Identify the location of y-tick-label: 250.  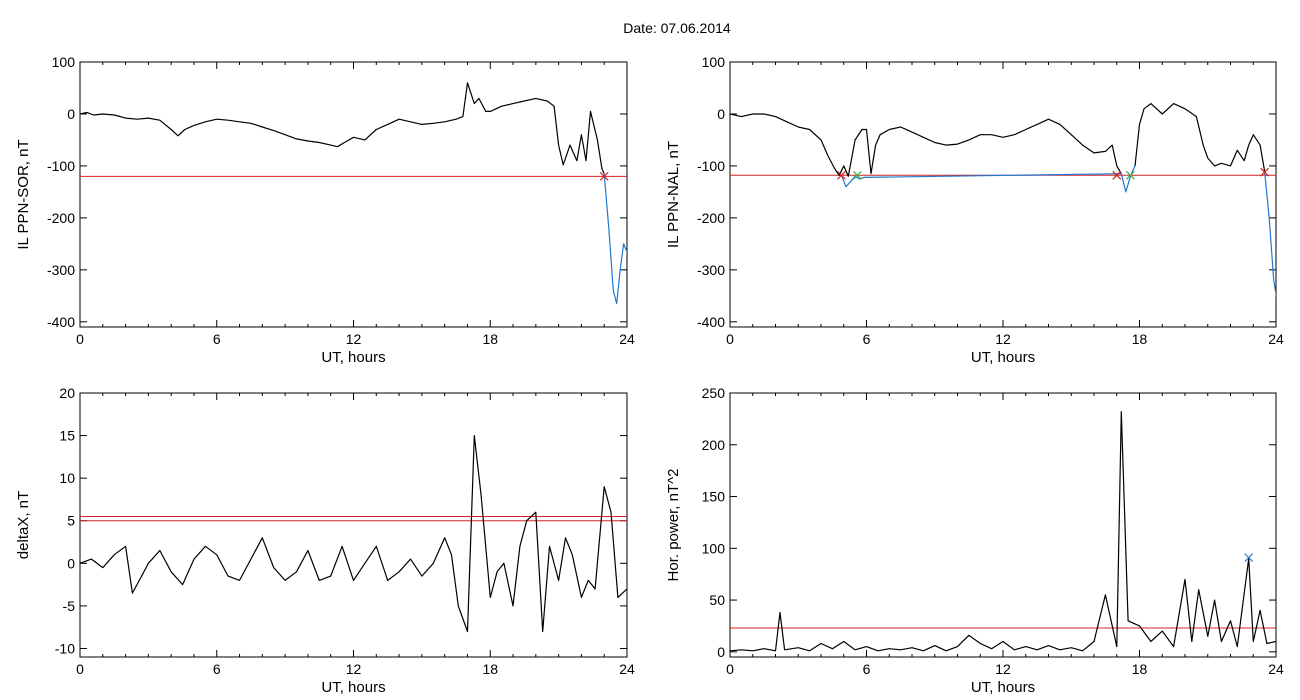
(714, 393).